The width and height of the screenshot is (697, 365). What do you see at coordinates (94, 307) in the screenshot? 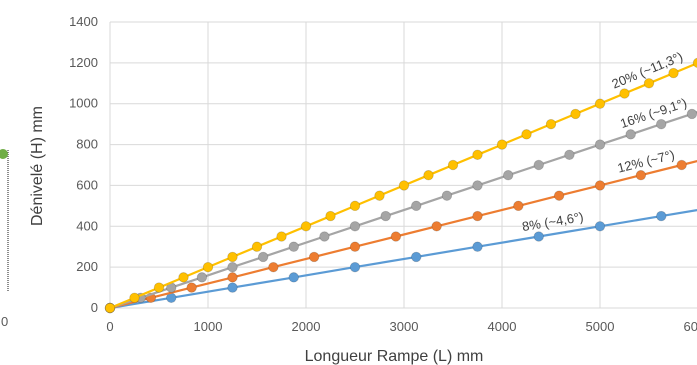
I see `y-tick-label: 0` at bounding box center [94, 307].